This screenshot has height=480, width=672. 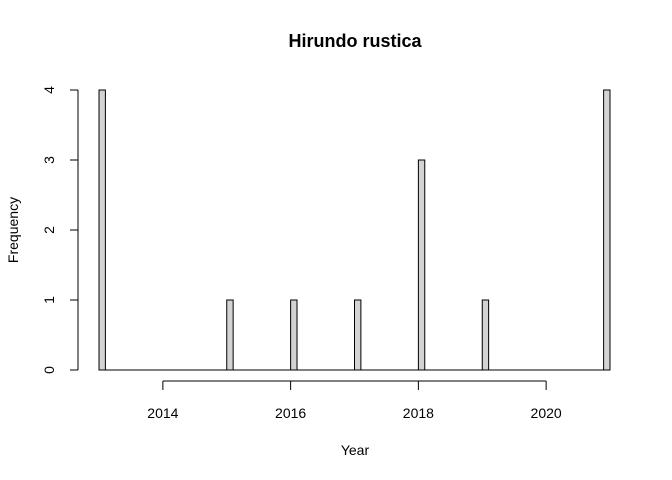 What do you see at coordinates (418, 413) in the screenshot?
I see `x-tick-label-2018: 2018` at bounding box center [418, 413].